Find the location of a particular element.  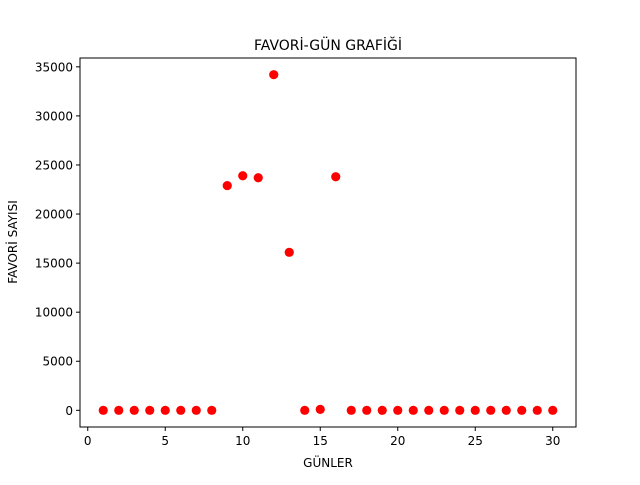

x-tick-label: 10 is located at coordinates (242, 441).